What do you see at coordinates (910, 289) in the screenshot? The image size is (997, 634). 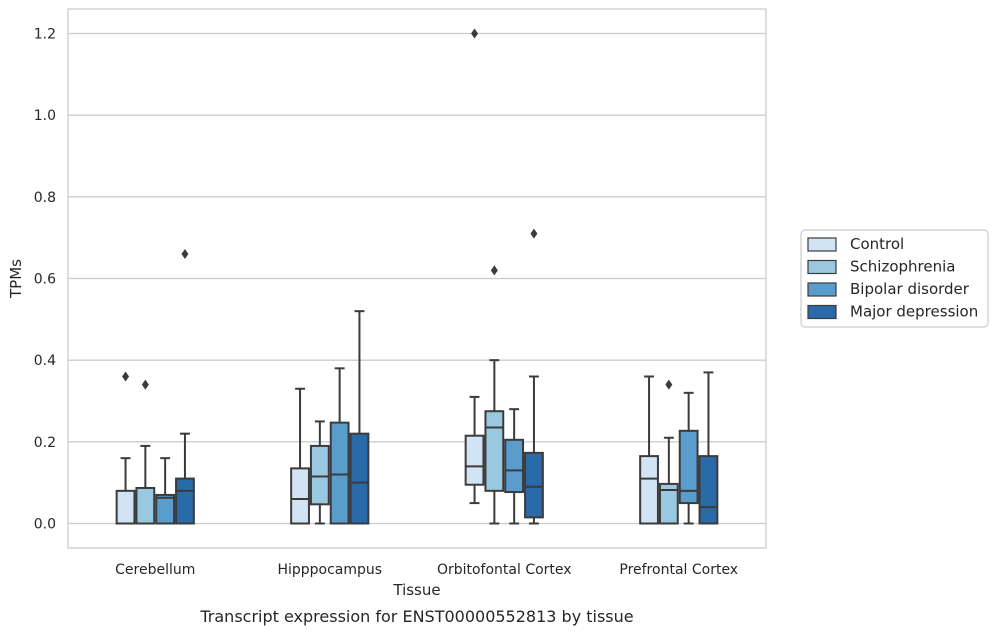 I see `legend-label: Bipolar disorder` at bounding box center [910, 289].